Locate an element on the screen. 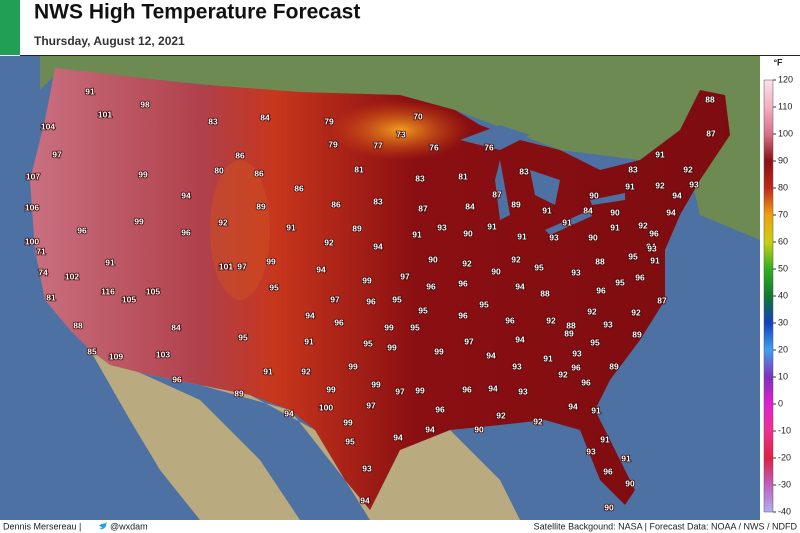  scale-tick-label: 40 is located at coordinates (783, 295).